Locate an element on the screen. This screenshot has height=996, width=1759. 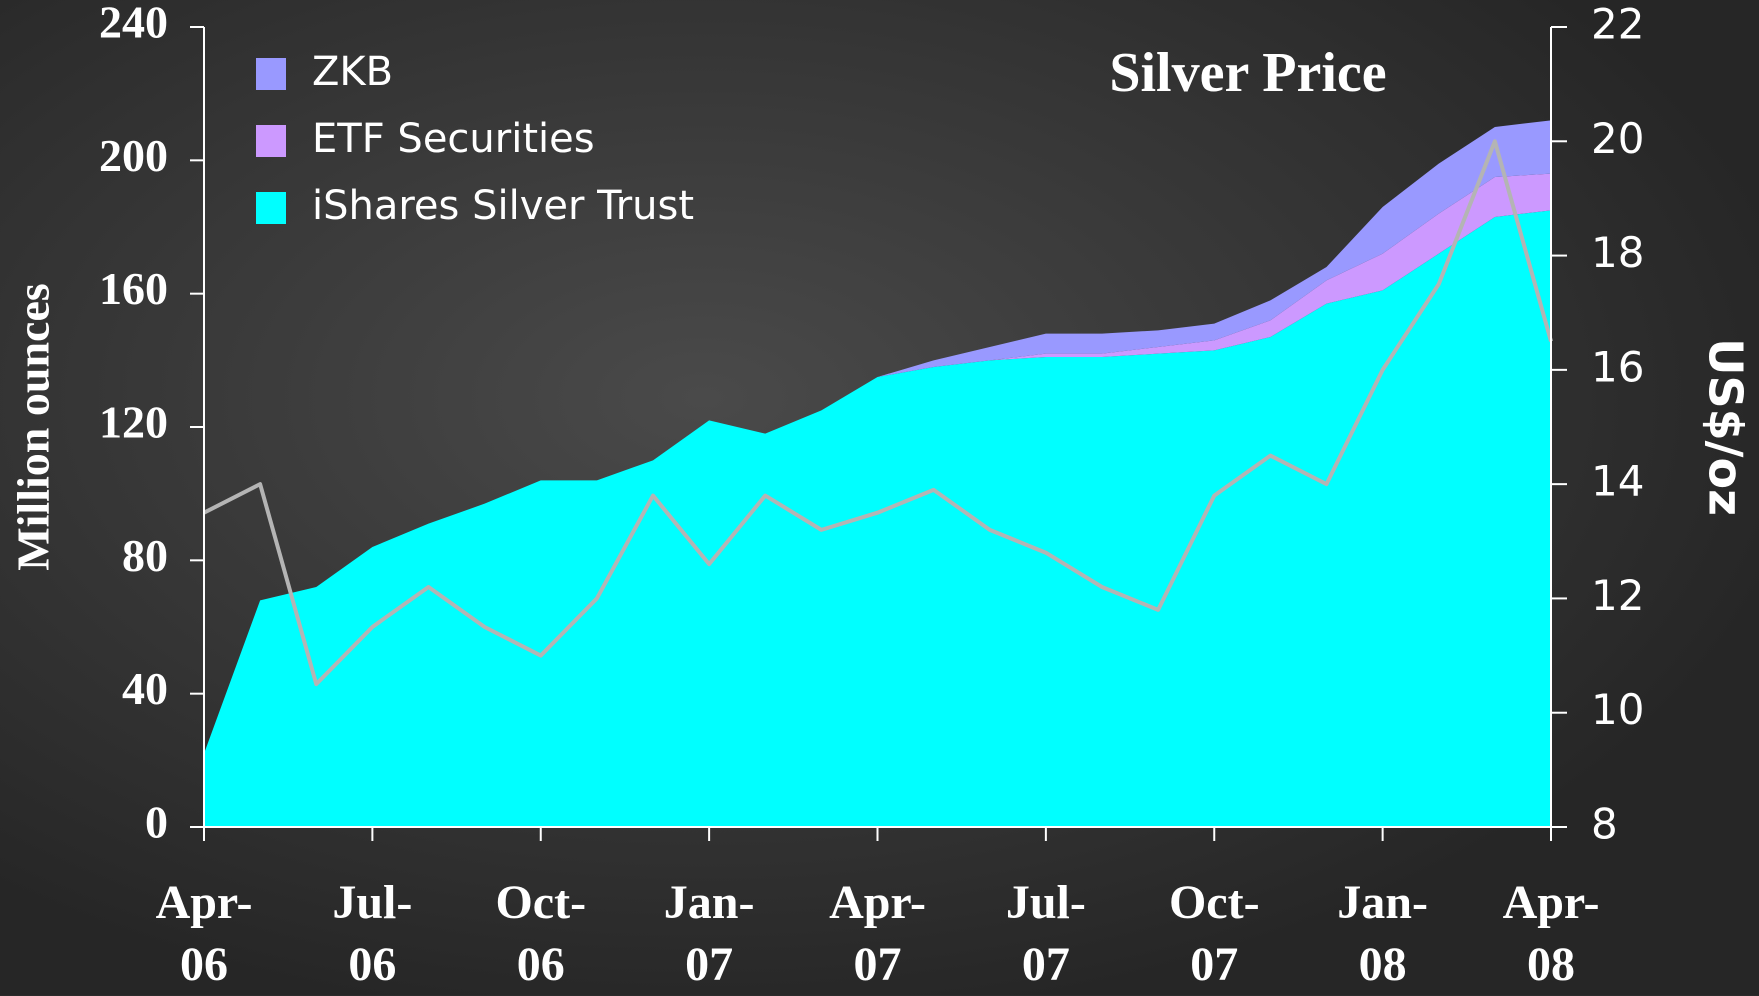
y-tick-label: 240 is located at coordinates (133, 24).